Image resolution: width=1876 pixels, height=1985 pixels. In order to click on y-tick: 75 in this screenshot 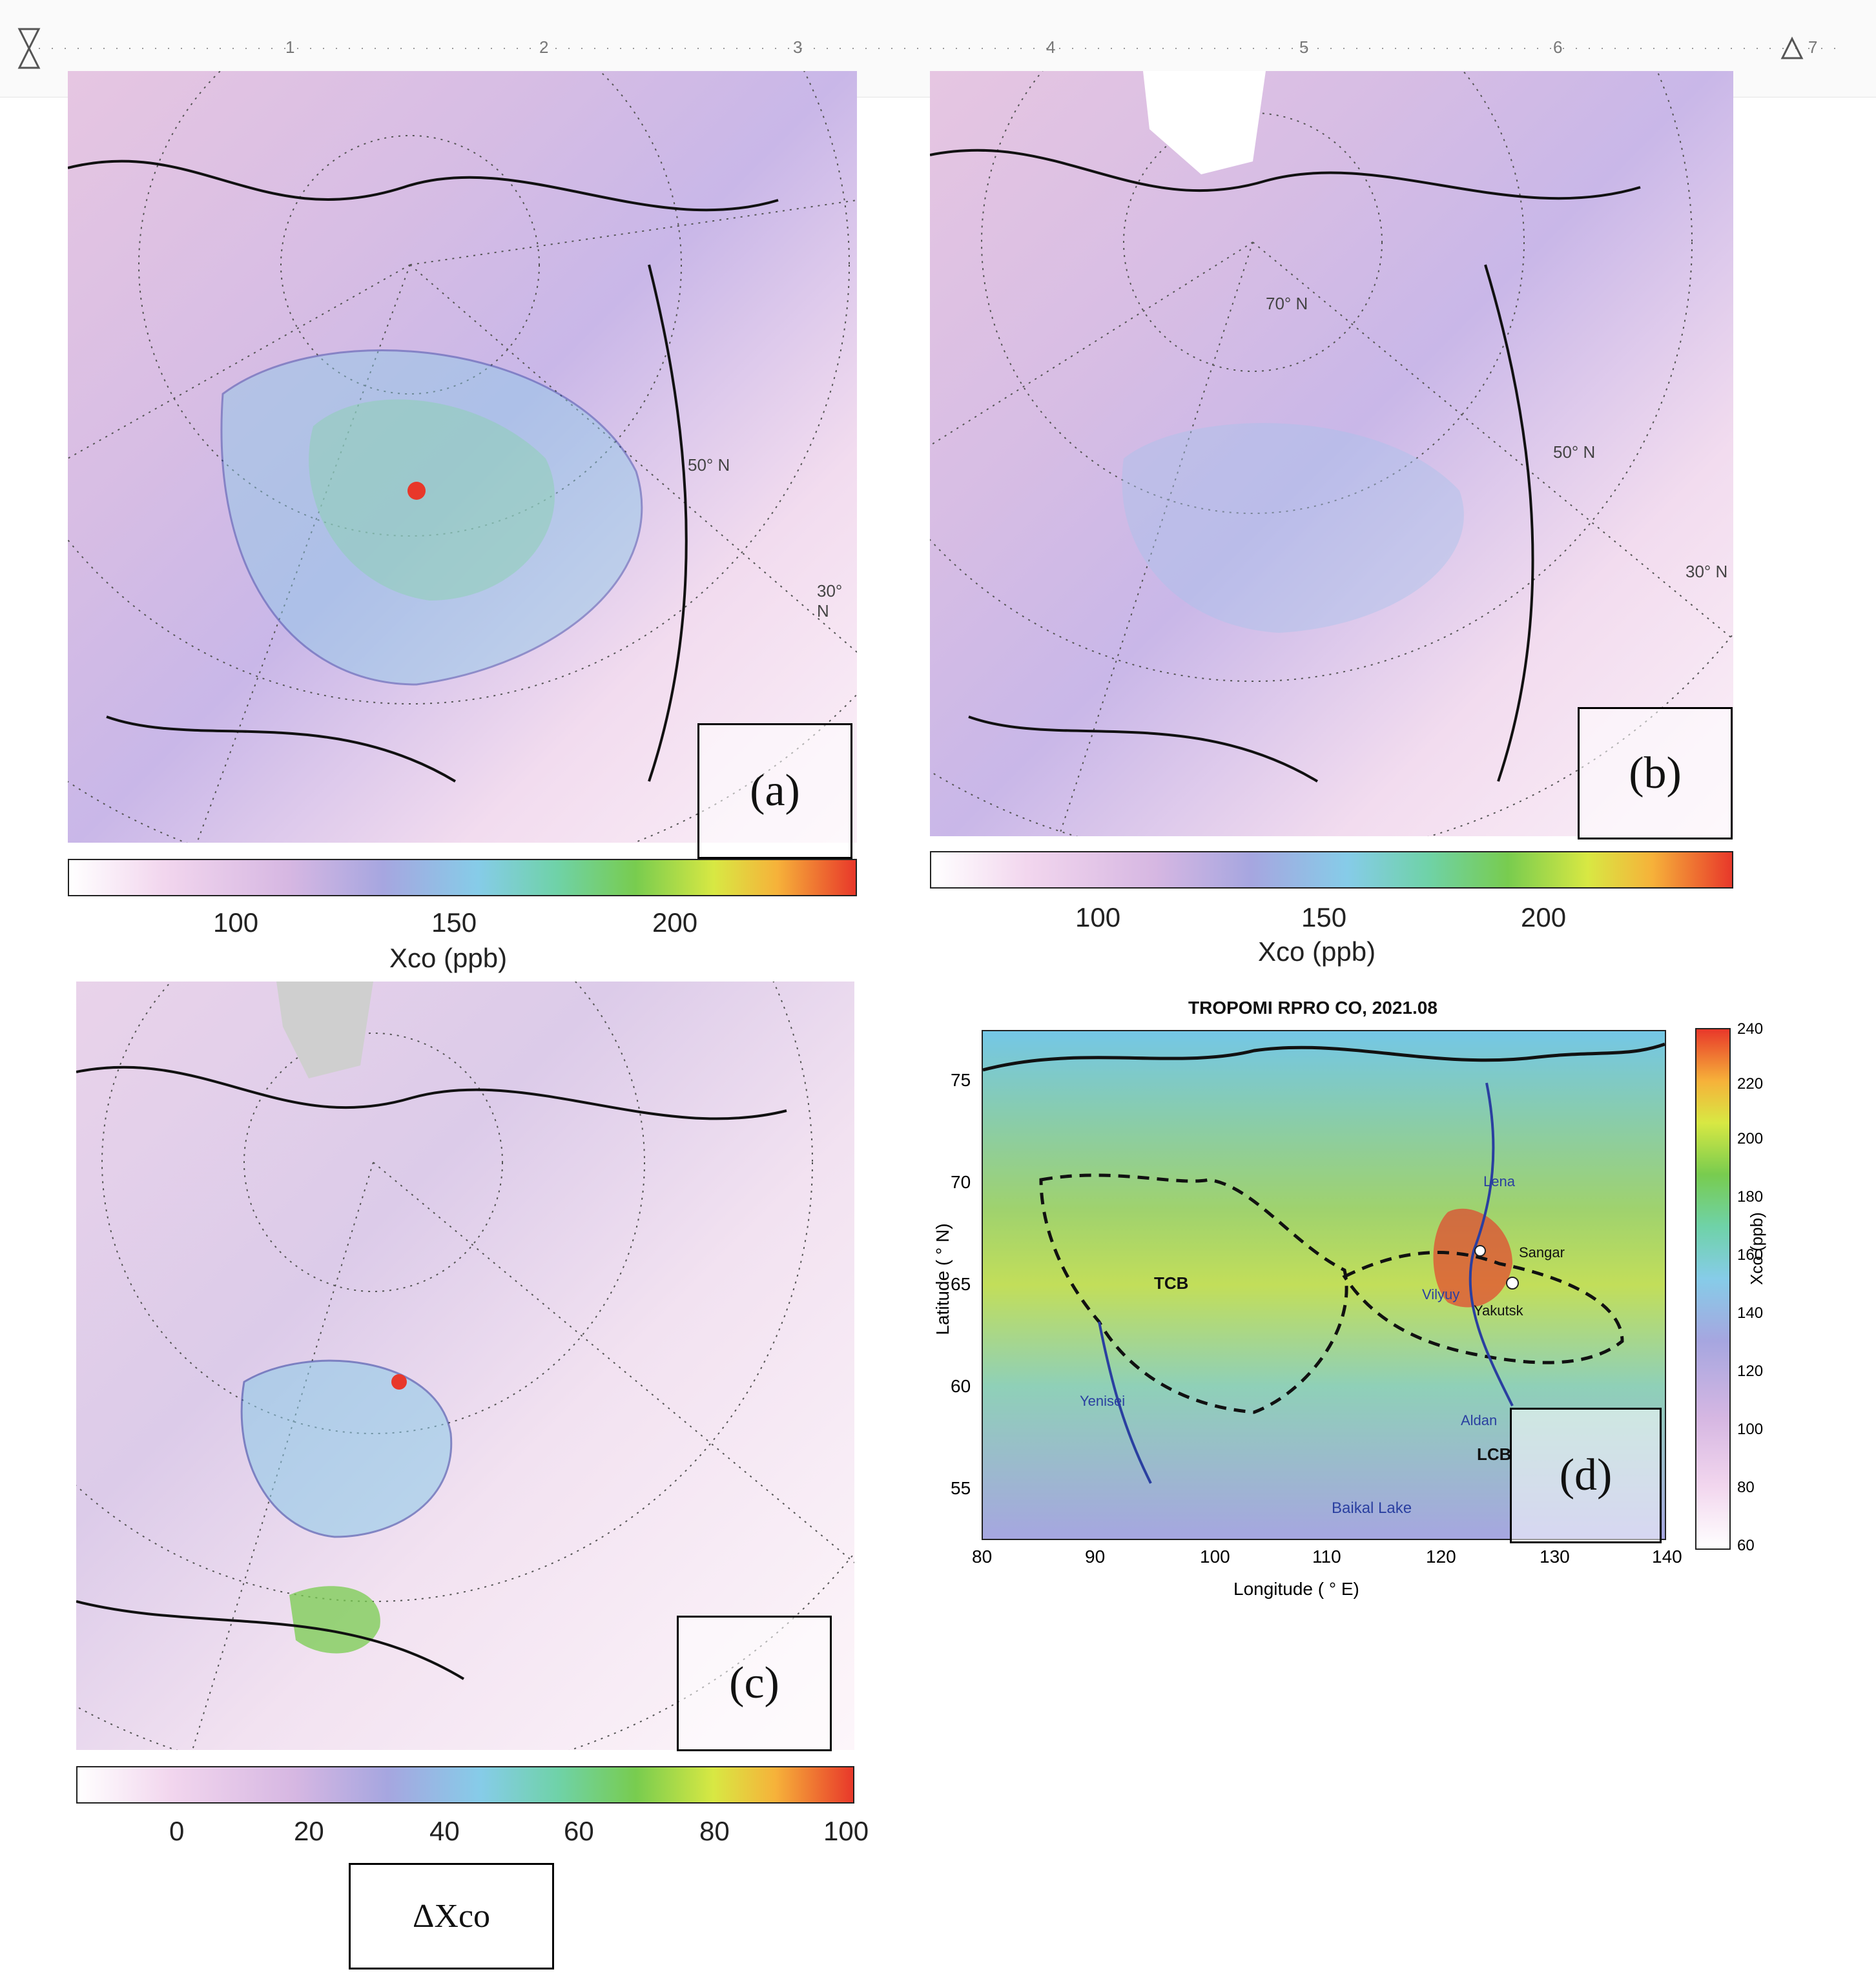, I will do `click(961, 1080)`.